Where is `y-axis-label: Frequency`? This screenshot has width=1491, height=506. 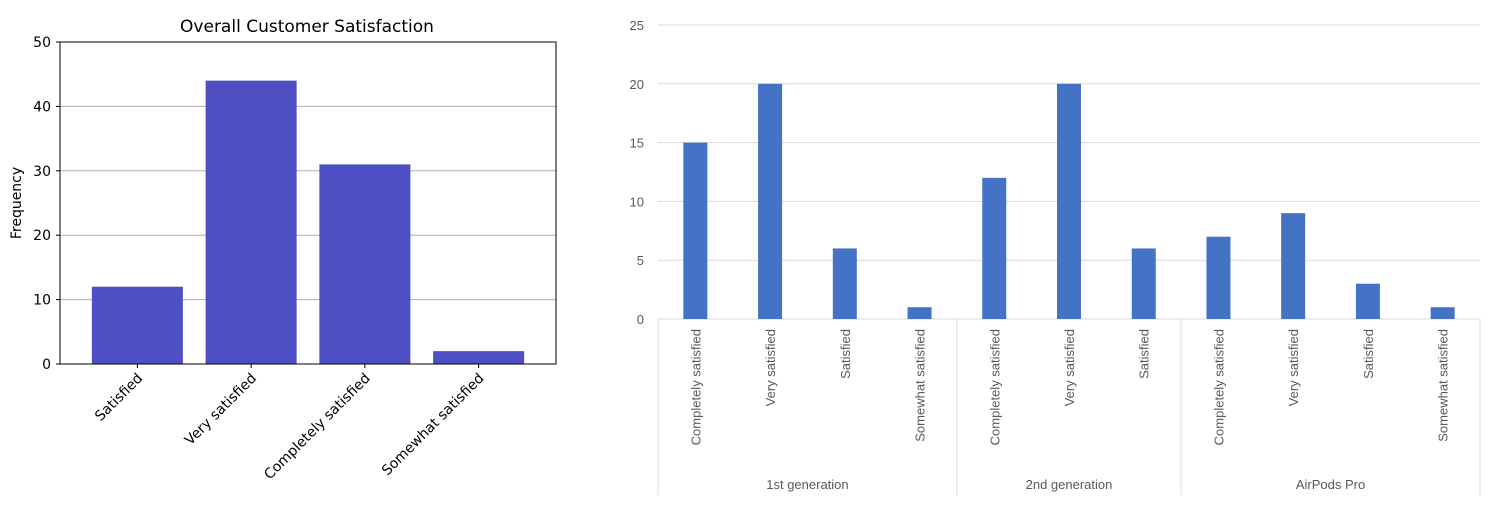
y-axis-label: Frequency is located at coordinates (17, 203).